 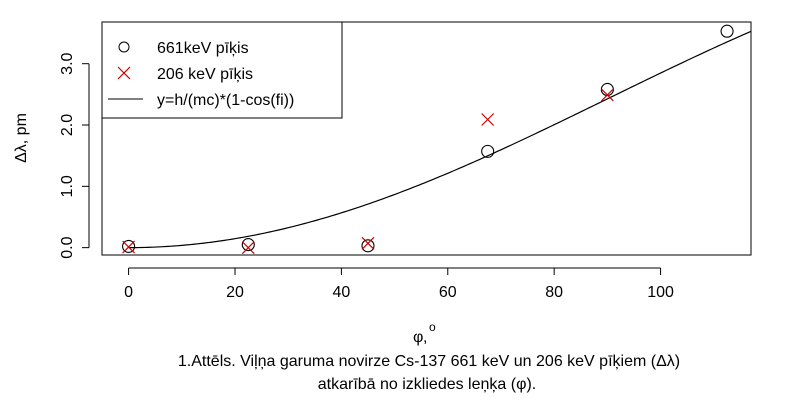 What do you see at coordinates (128, 292) in the screenshot?
I see `x-tick-label: 0` at bounding box center [128, 292].